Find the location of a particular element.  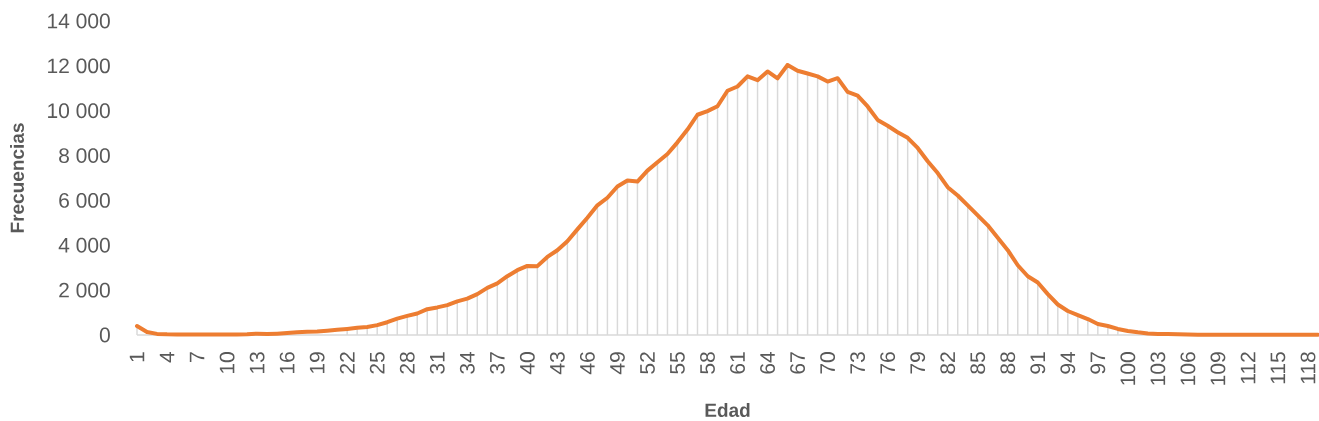

x-tick-label: 34 is located at coordinates (467, 362).